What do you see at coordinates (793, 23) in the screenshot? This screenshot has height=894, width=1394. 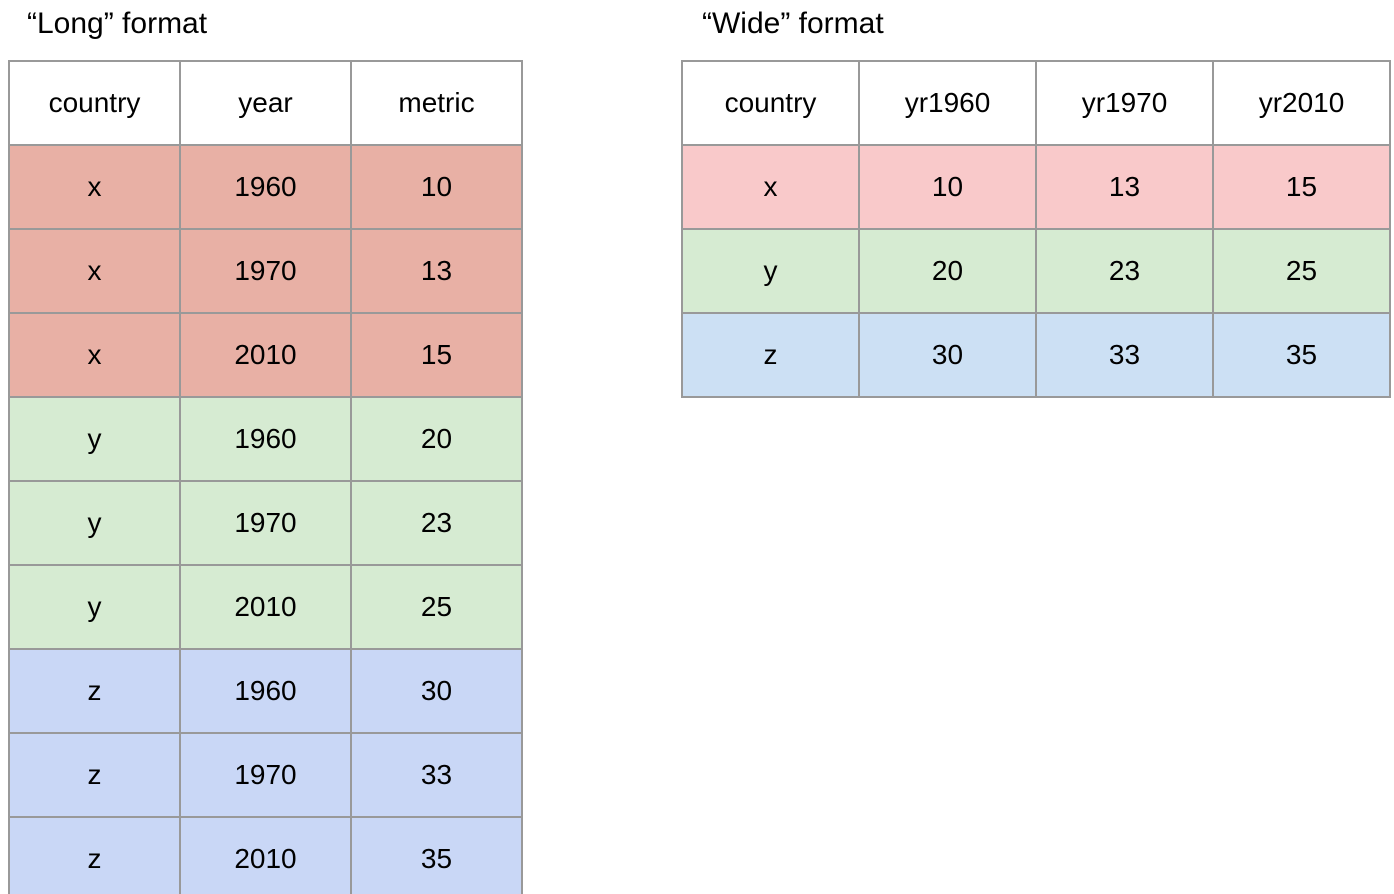 I see `wide-format-title: “Wide” format` at bounding box center [793, 23].